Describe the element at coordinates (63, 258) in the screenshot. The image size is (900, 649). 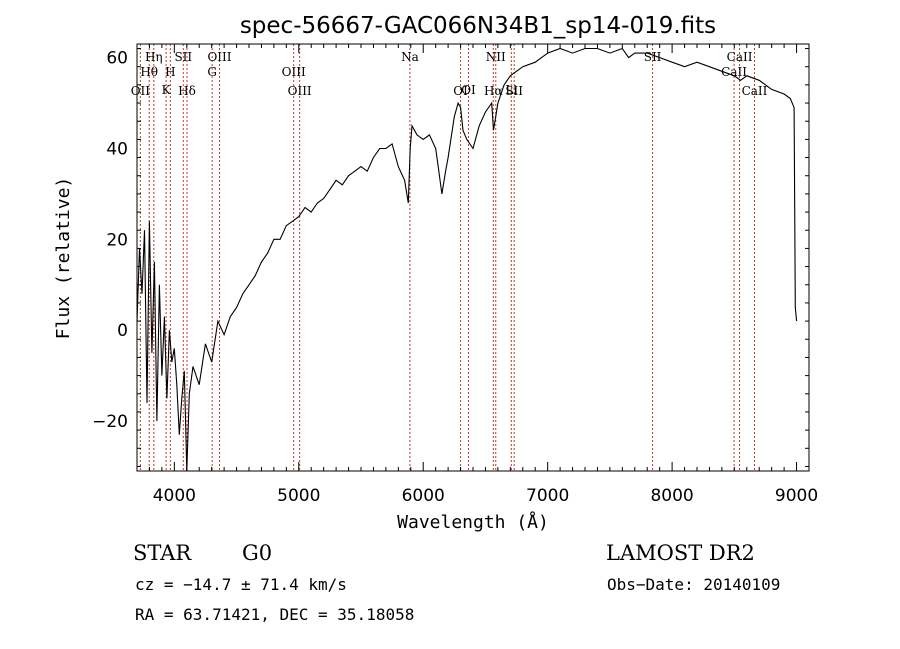
I see `y-axis-label: Flux (relative)` at that location.